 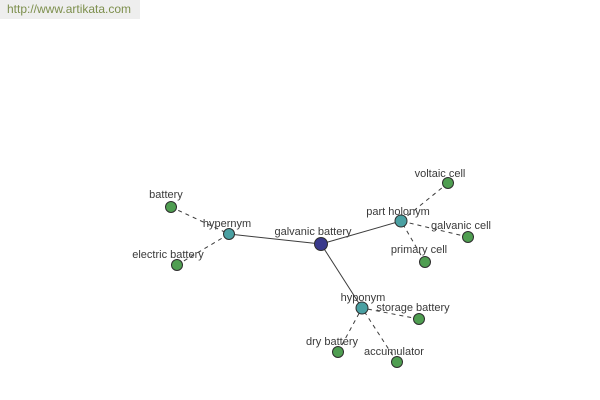 I want to click on node-battery, so click(x=171, y=207).